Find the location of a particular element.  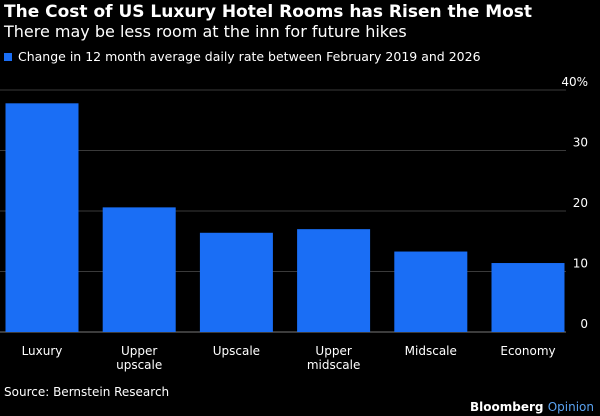

bar-economy is located at coordinates (528, 297).